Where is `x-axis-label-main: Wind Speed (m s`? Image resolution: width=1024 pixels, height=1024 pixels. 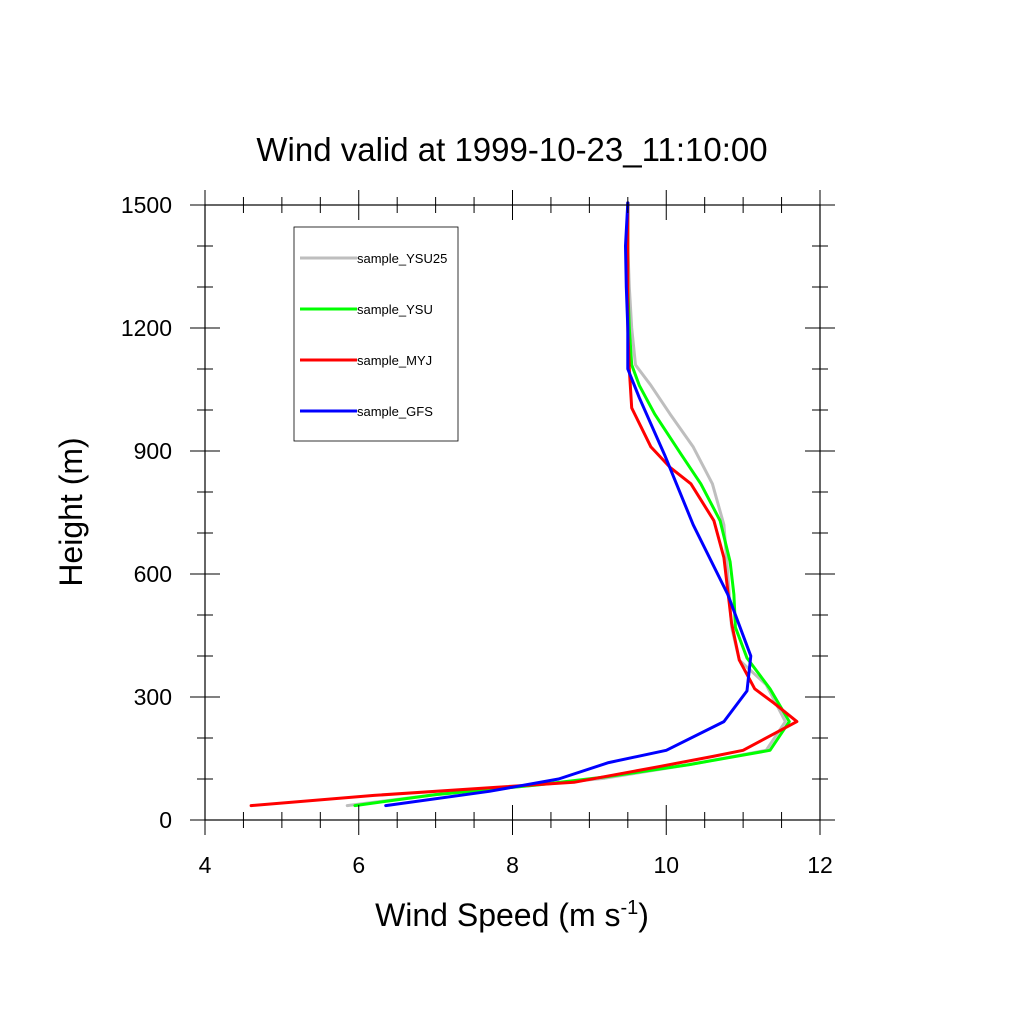
x-axis-label-main: Wind Speed (m s is located at coordinates (497, 915).